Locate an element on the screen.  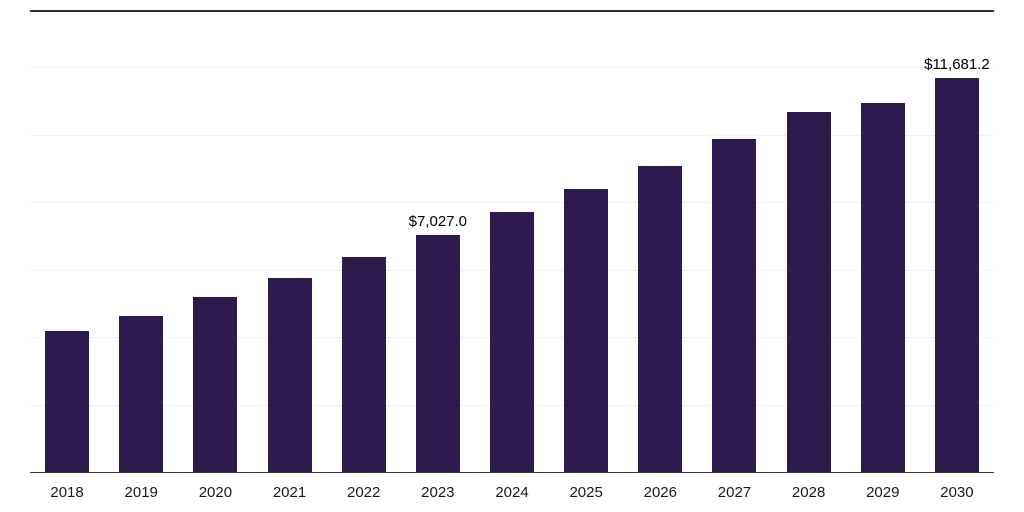
bar-value-label-2030: $11,681.2 is located at coordinates (957, 65).